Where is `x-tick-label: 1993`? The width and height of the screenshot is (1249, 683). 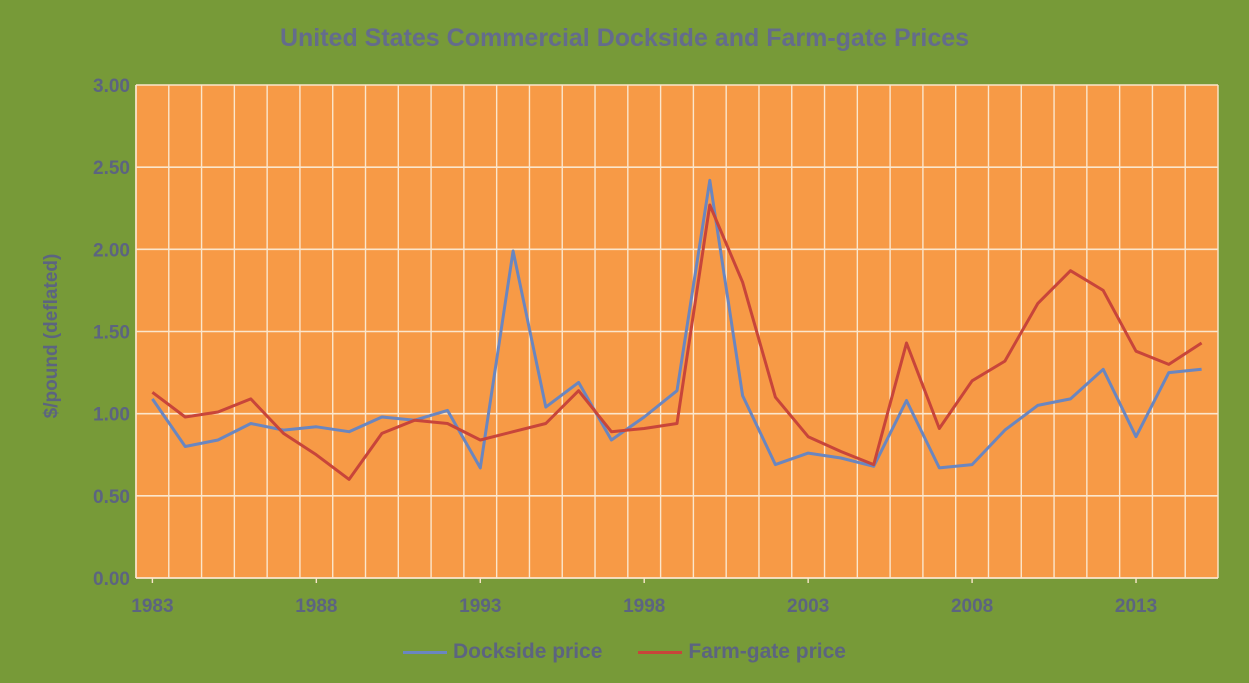
x-tick-label: 1993 is located at coordinates (480, 606).